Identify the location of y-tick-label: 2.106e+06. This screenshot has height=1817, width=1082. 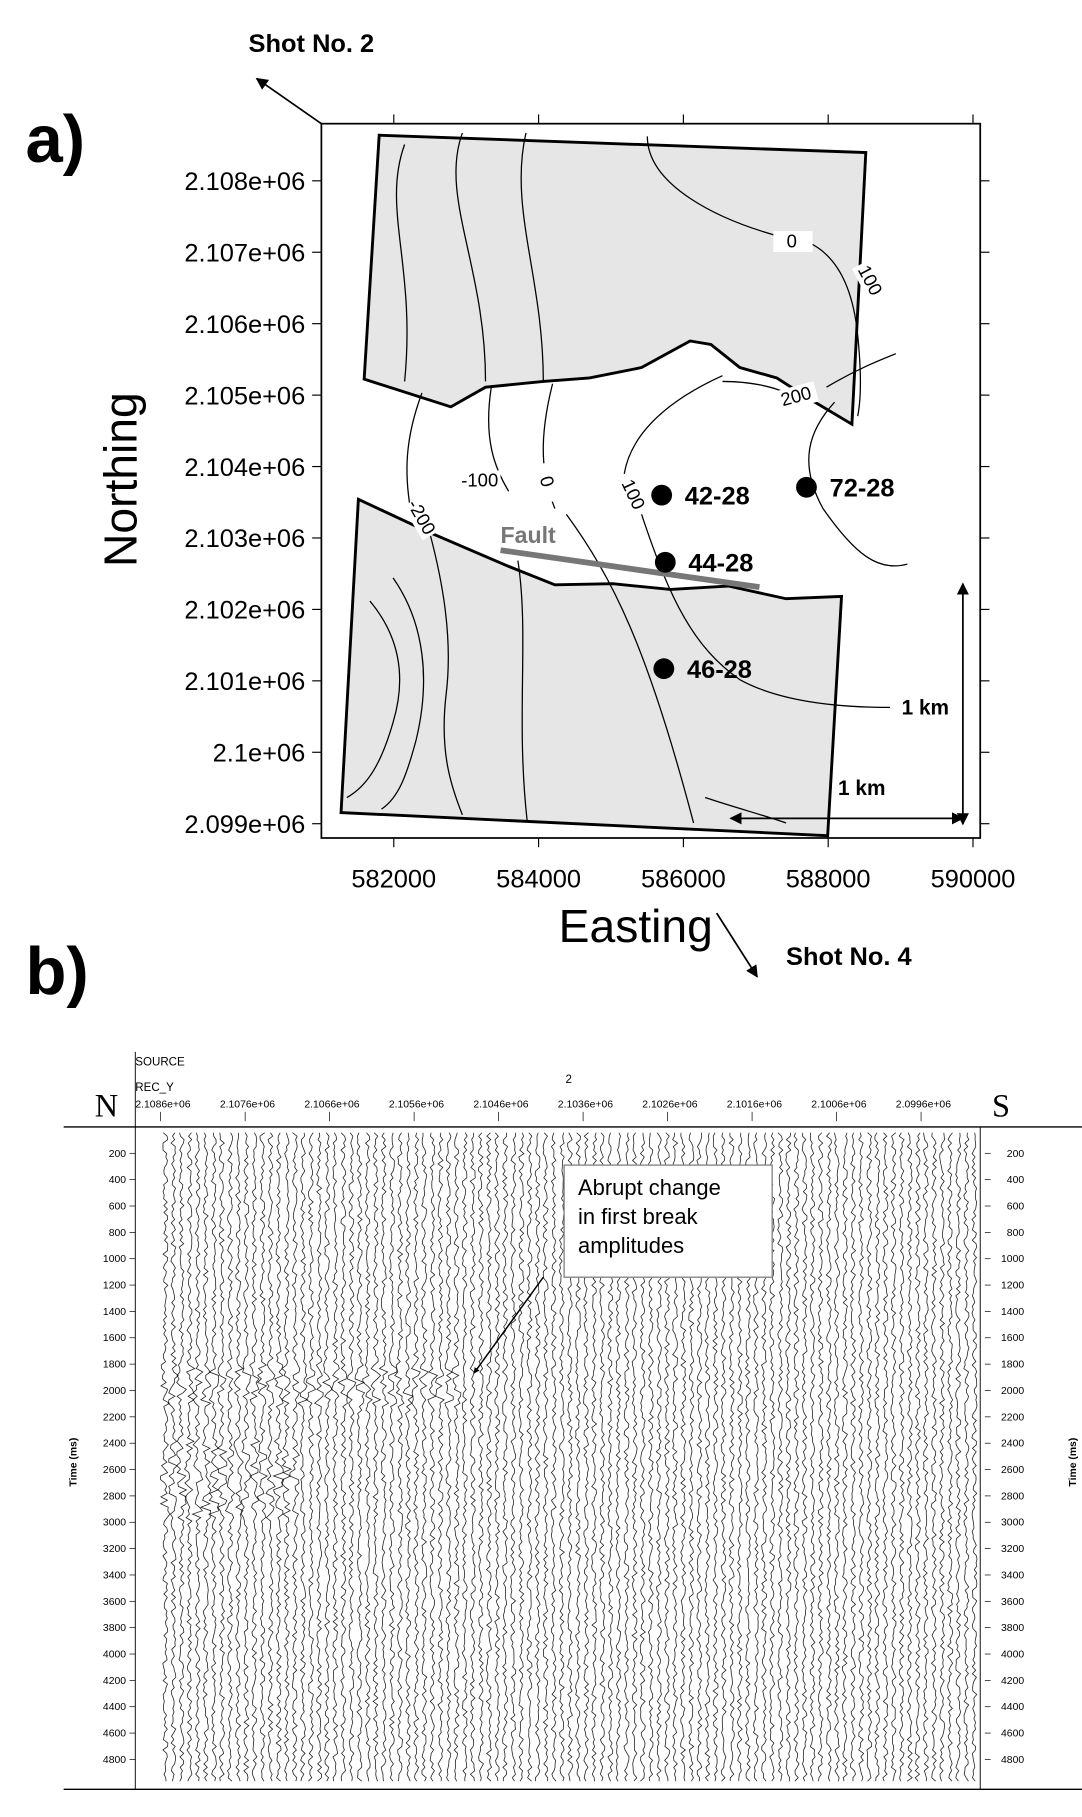
(244, 325).